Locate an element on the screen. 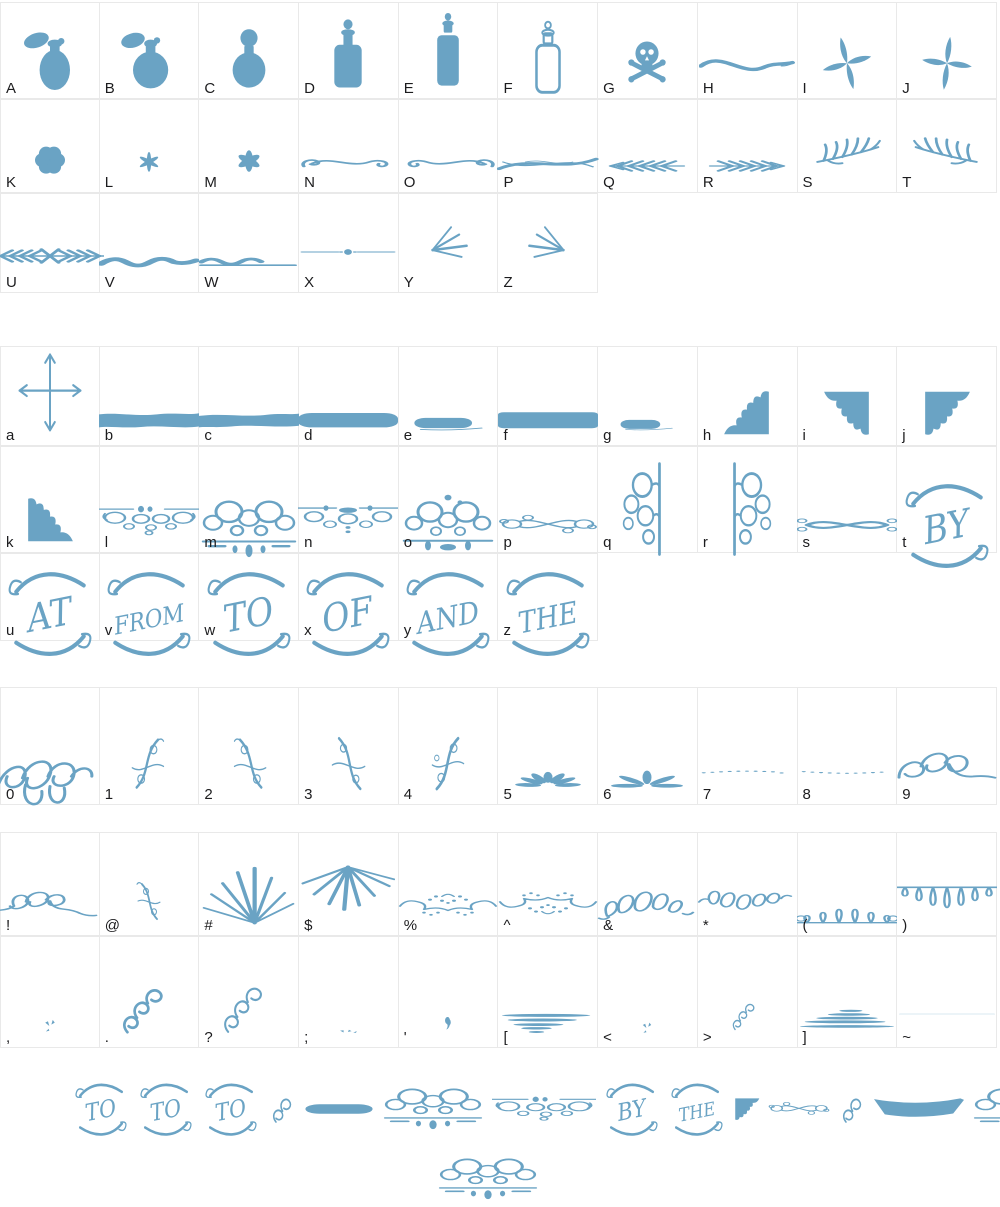 This screenshot has height=1207, width=1000. glyph-cell-label: k is located at coordinates (10, 542).